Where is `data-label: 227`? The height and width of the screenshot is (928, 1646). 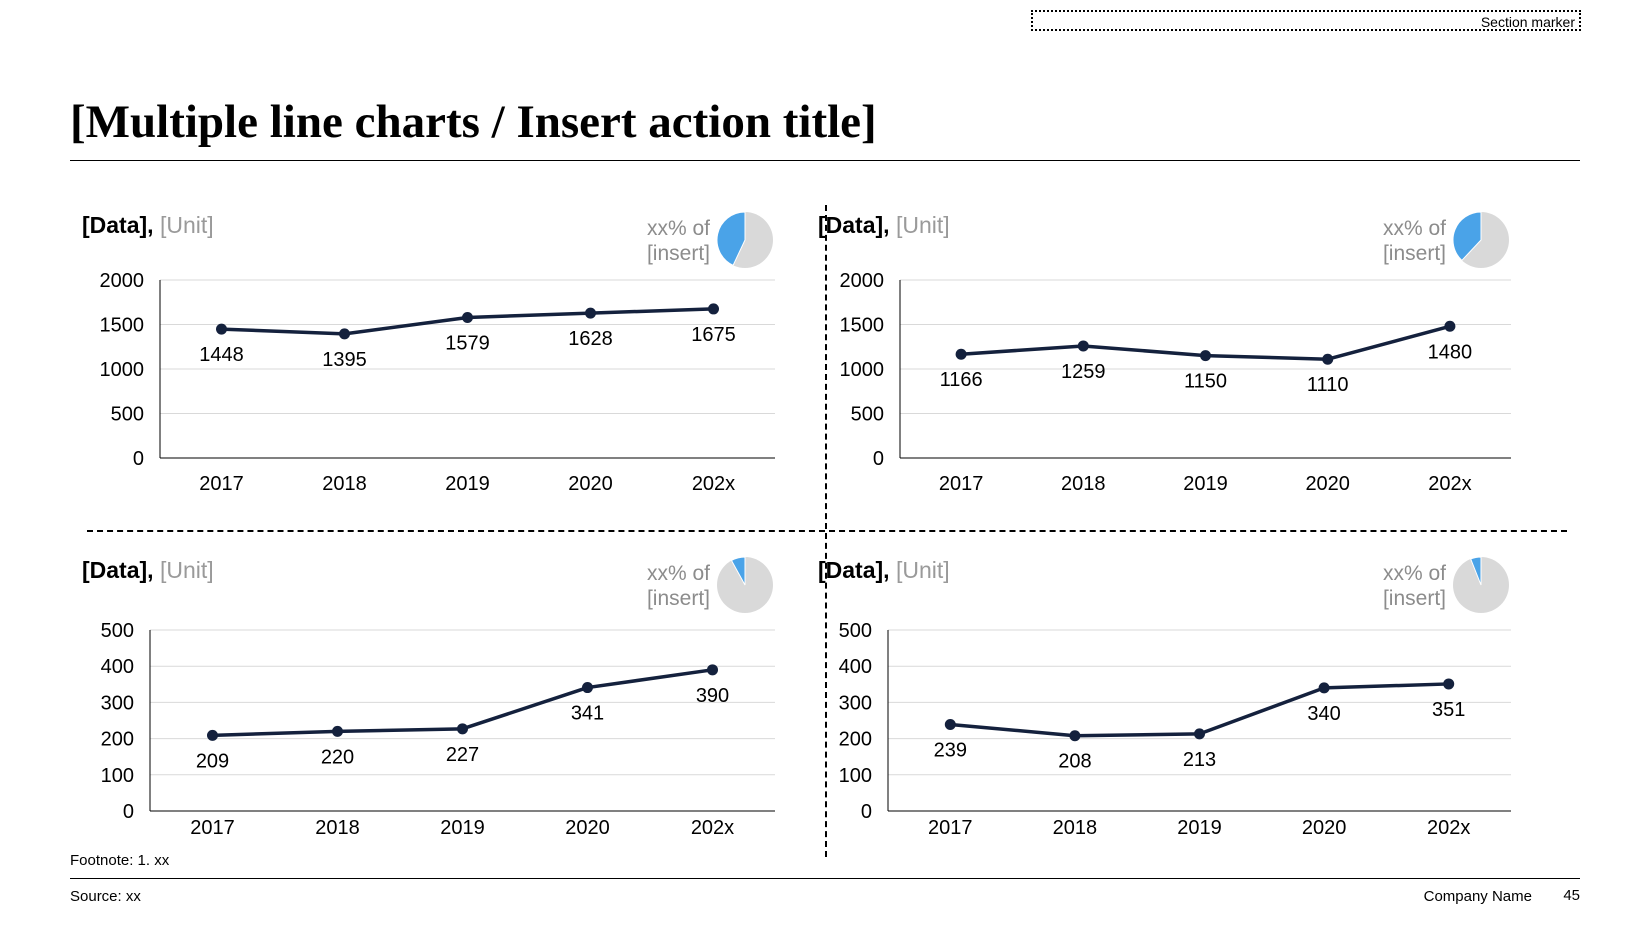 data-label: 227 is located at coordinates (462, 755).